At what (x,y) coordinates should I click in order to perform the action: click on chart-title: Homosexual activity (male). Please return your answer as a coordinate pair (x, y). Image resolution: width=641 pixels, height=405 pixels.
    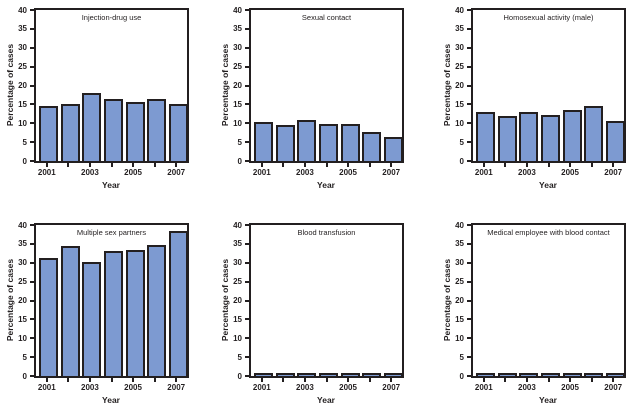
    Looking at the image, I should click on (548, 17).